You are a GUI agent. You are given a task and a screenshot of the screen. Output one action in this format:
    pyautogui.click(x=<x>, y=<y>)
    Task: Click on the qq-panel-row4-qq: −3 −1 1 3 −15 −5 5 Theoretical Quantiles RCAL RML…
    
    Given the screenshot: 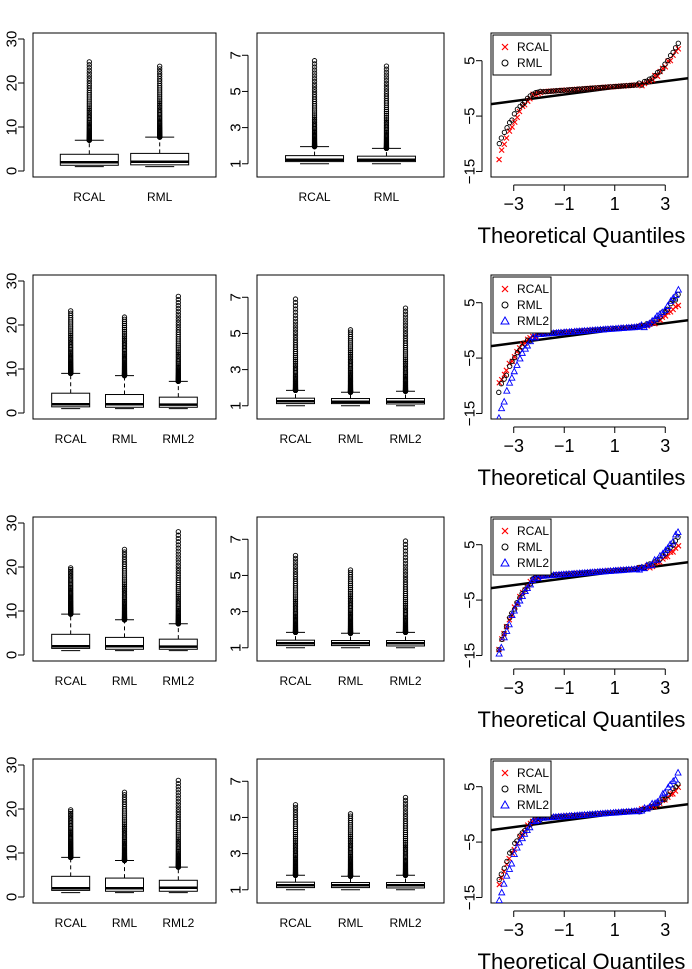 What is the action you would take?
    pyautogui.click(x=575, y=863)
    